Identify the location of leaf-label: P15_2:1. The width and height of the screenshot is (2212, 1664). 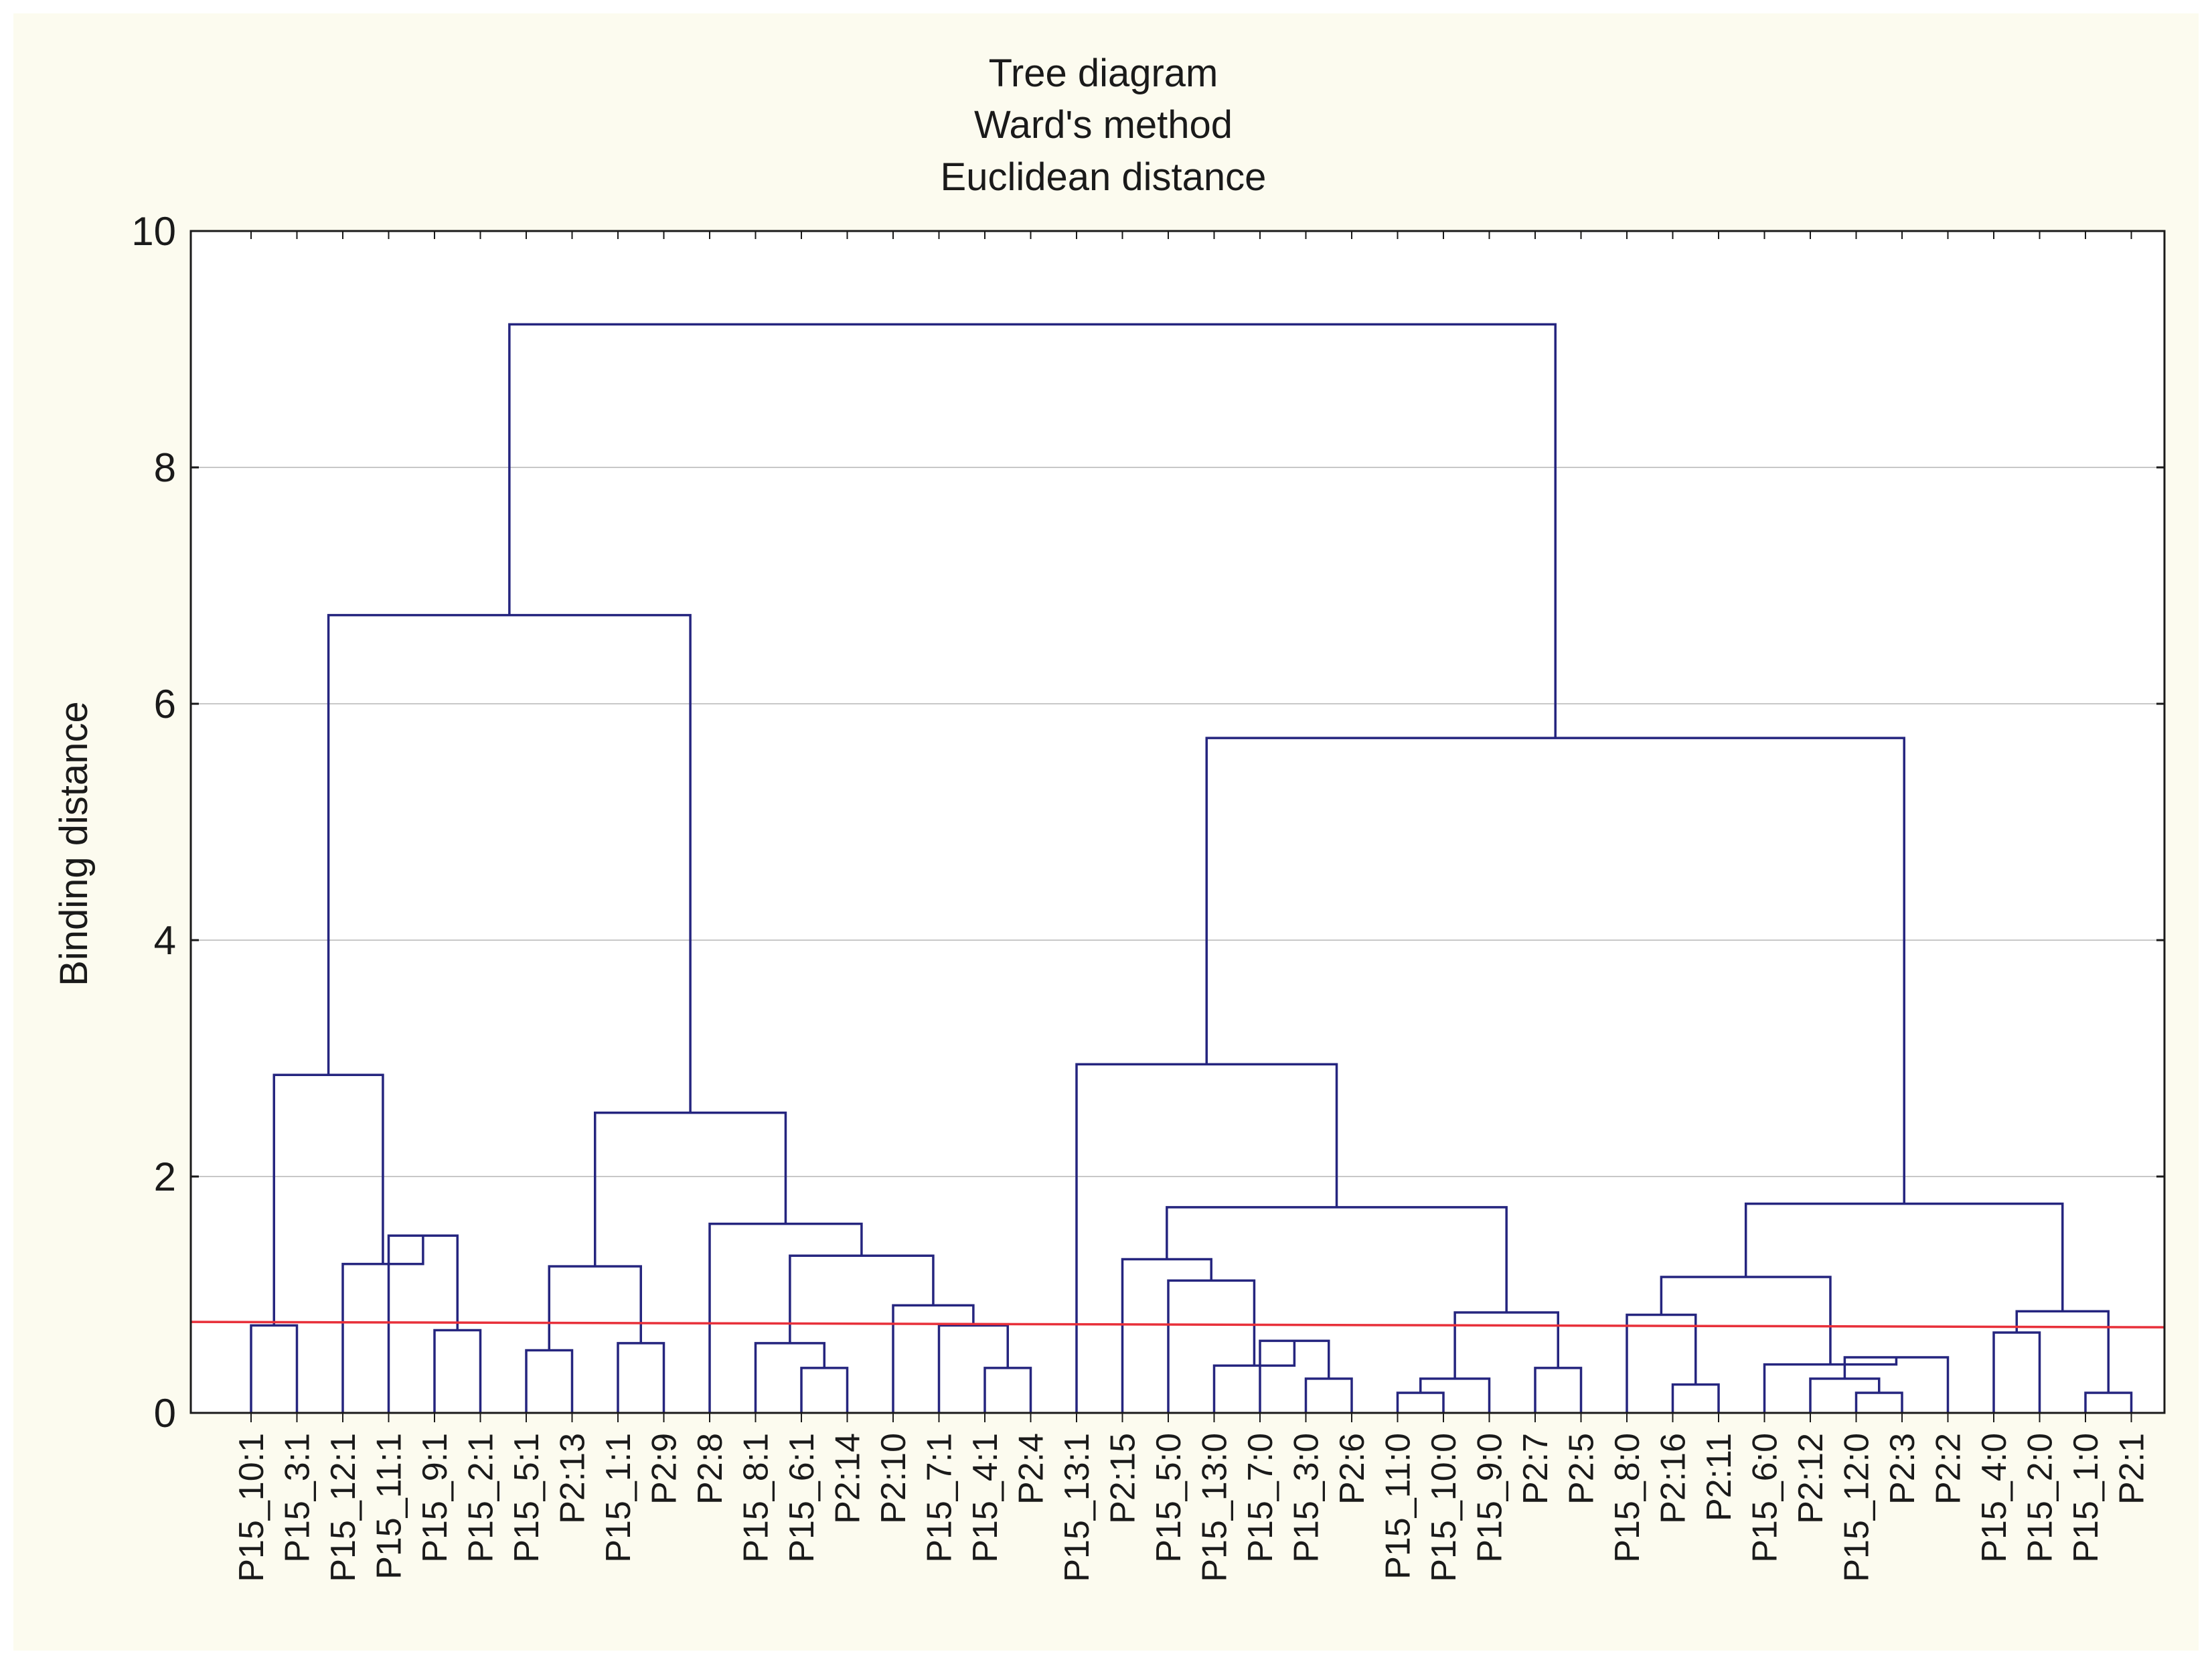
(481, 1498).